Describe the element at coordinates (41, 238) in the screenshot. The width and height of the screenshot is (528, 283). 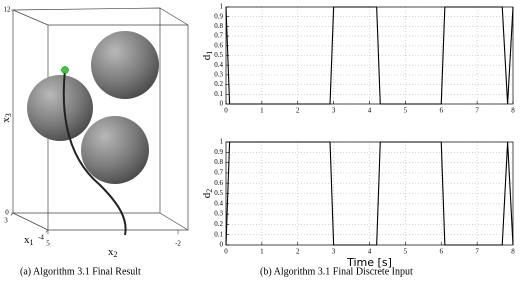
I see `tick-label: -4` at that location.